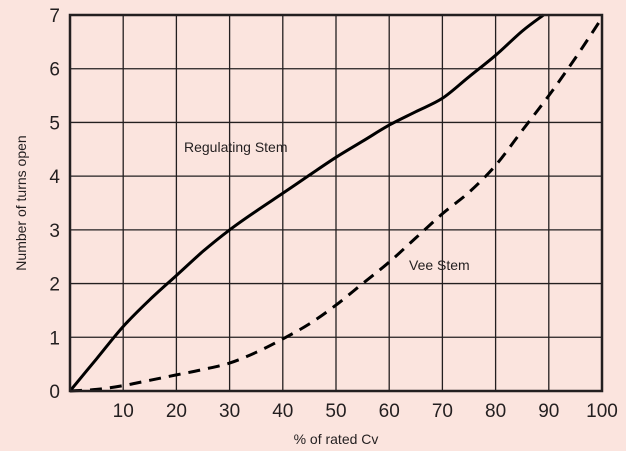  I want to click on annotation-vee-stem: Vee Stem, so click(439, 265).